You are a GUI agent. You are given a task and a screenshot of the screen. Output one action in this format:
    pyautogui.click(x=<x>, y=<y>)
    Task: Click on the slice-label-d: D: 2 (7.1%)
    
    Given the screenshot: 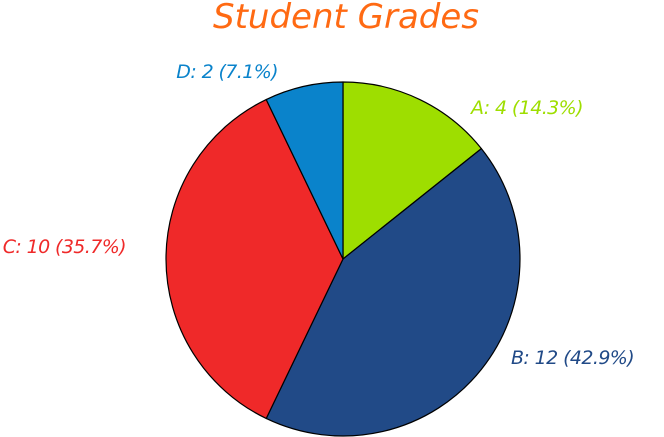 What is the action you would take?
    pyautogui.click(x=227, y=72)
    